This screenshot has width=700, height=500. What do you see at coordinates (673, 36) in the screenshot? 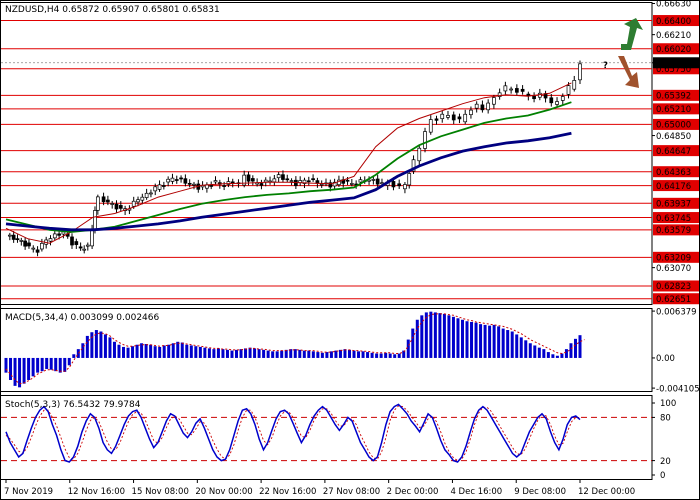
I see `price-axis-label: 0.66210` at bounding box center [673, 36].